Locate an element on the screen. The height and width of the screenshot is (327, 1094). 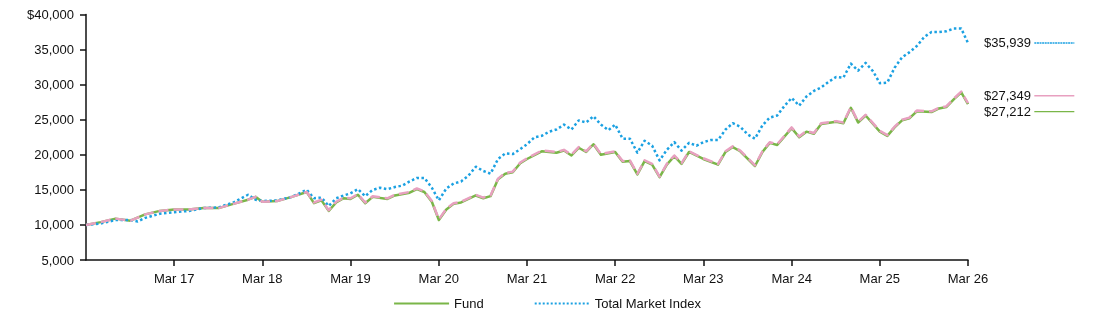
x-tick-label: Mar 22 is located at coordinates (615, 278).